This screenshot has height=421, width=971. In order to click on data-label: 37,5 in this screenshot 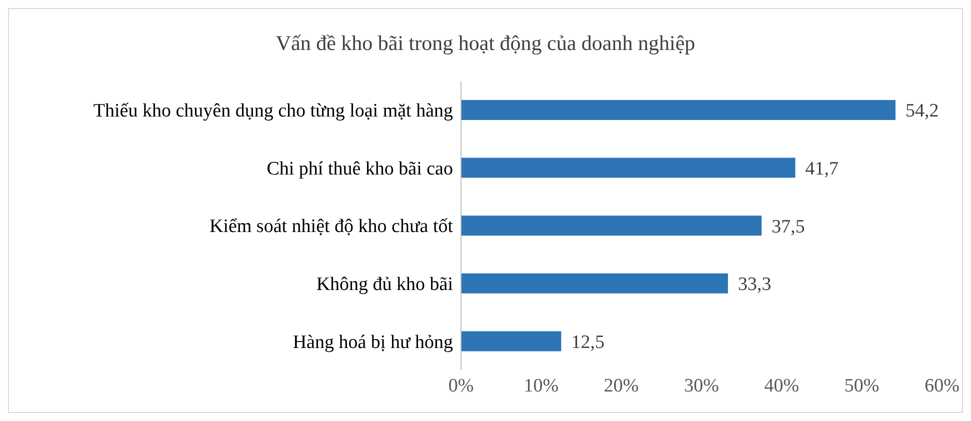, I will do `click(788, 227)`.